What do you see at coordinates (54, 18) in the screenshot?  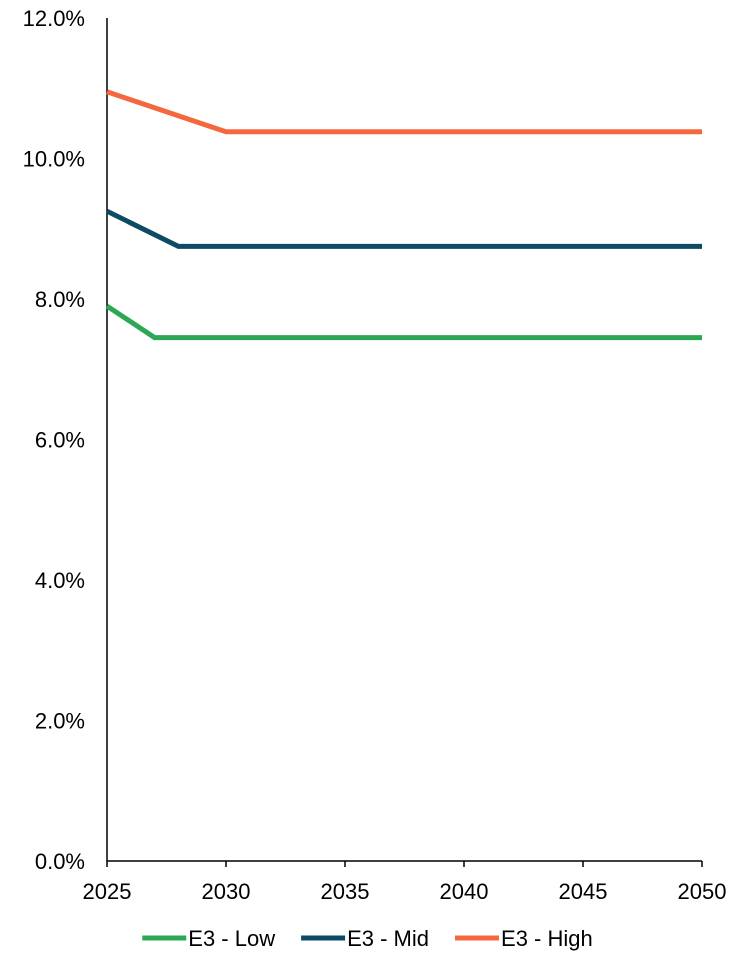 I see `y-tick-label: 12.0%` at bounding box center [54, 18].